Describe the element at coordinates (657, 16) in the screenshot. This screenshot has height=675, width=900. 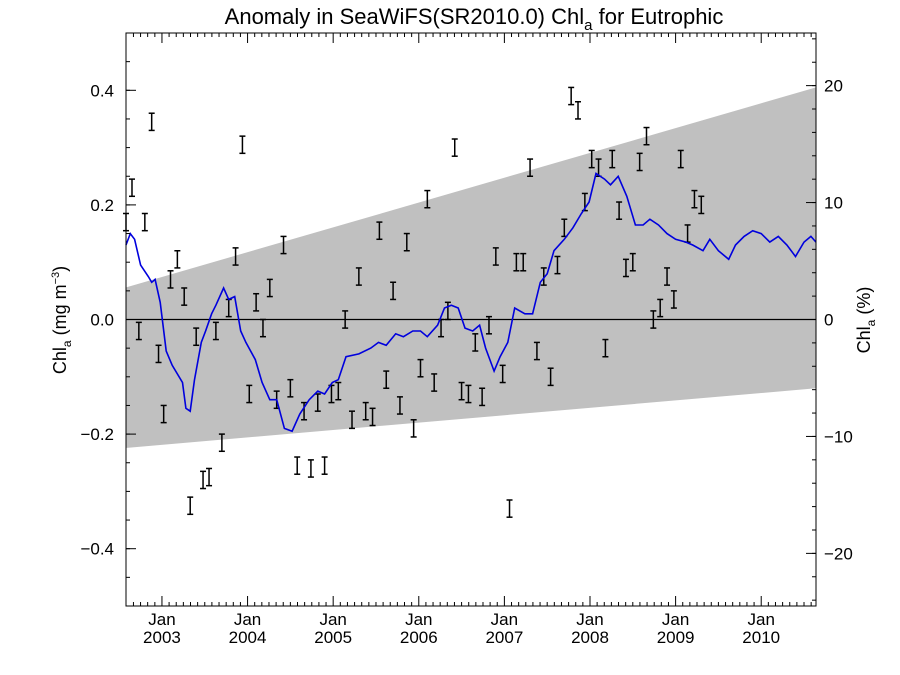
I see `chart-title-suffix: for Eutrophic` at that location.